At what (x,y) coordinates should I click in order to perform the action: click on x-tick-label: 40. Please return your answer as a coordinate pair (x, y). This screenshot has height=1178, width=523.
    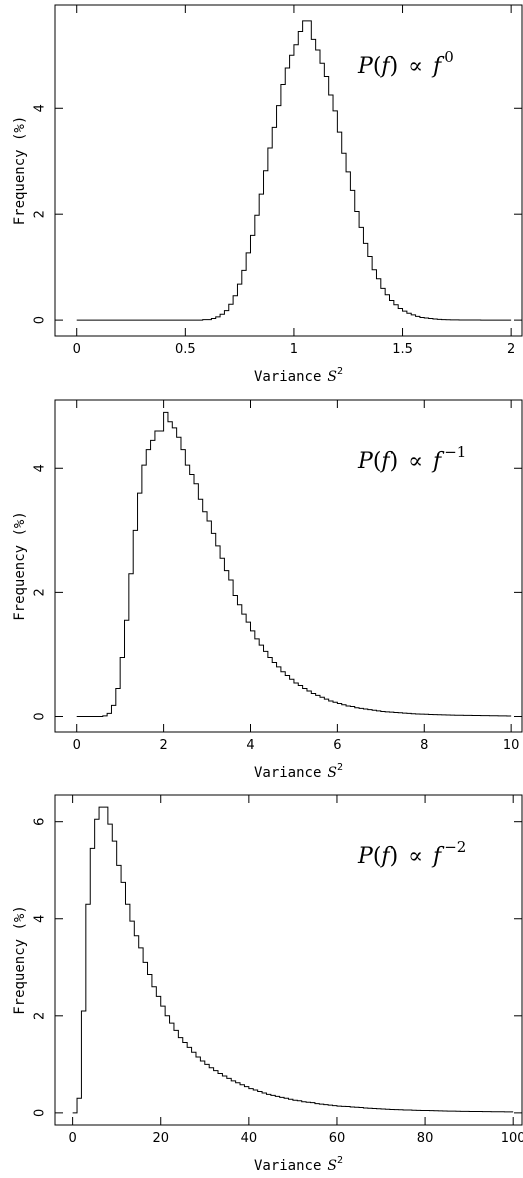
    Looking at the image, I should click on (249, 1138).